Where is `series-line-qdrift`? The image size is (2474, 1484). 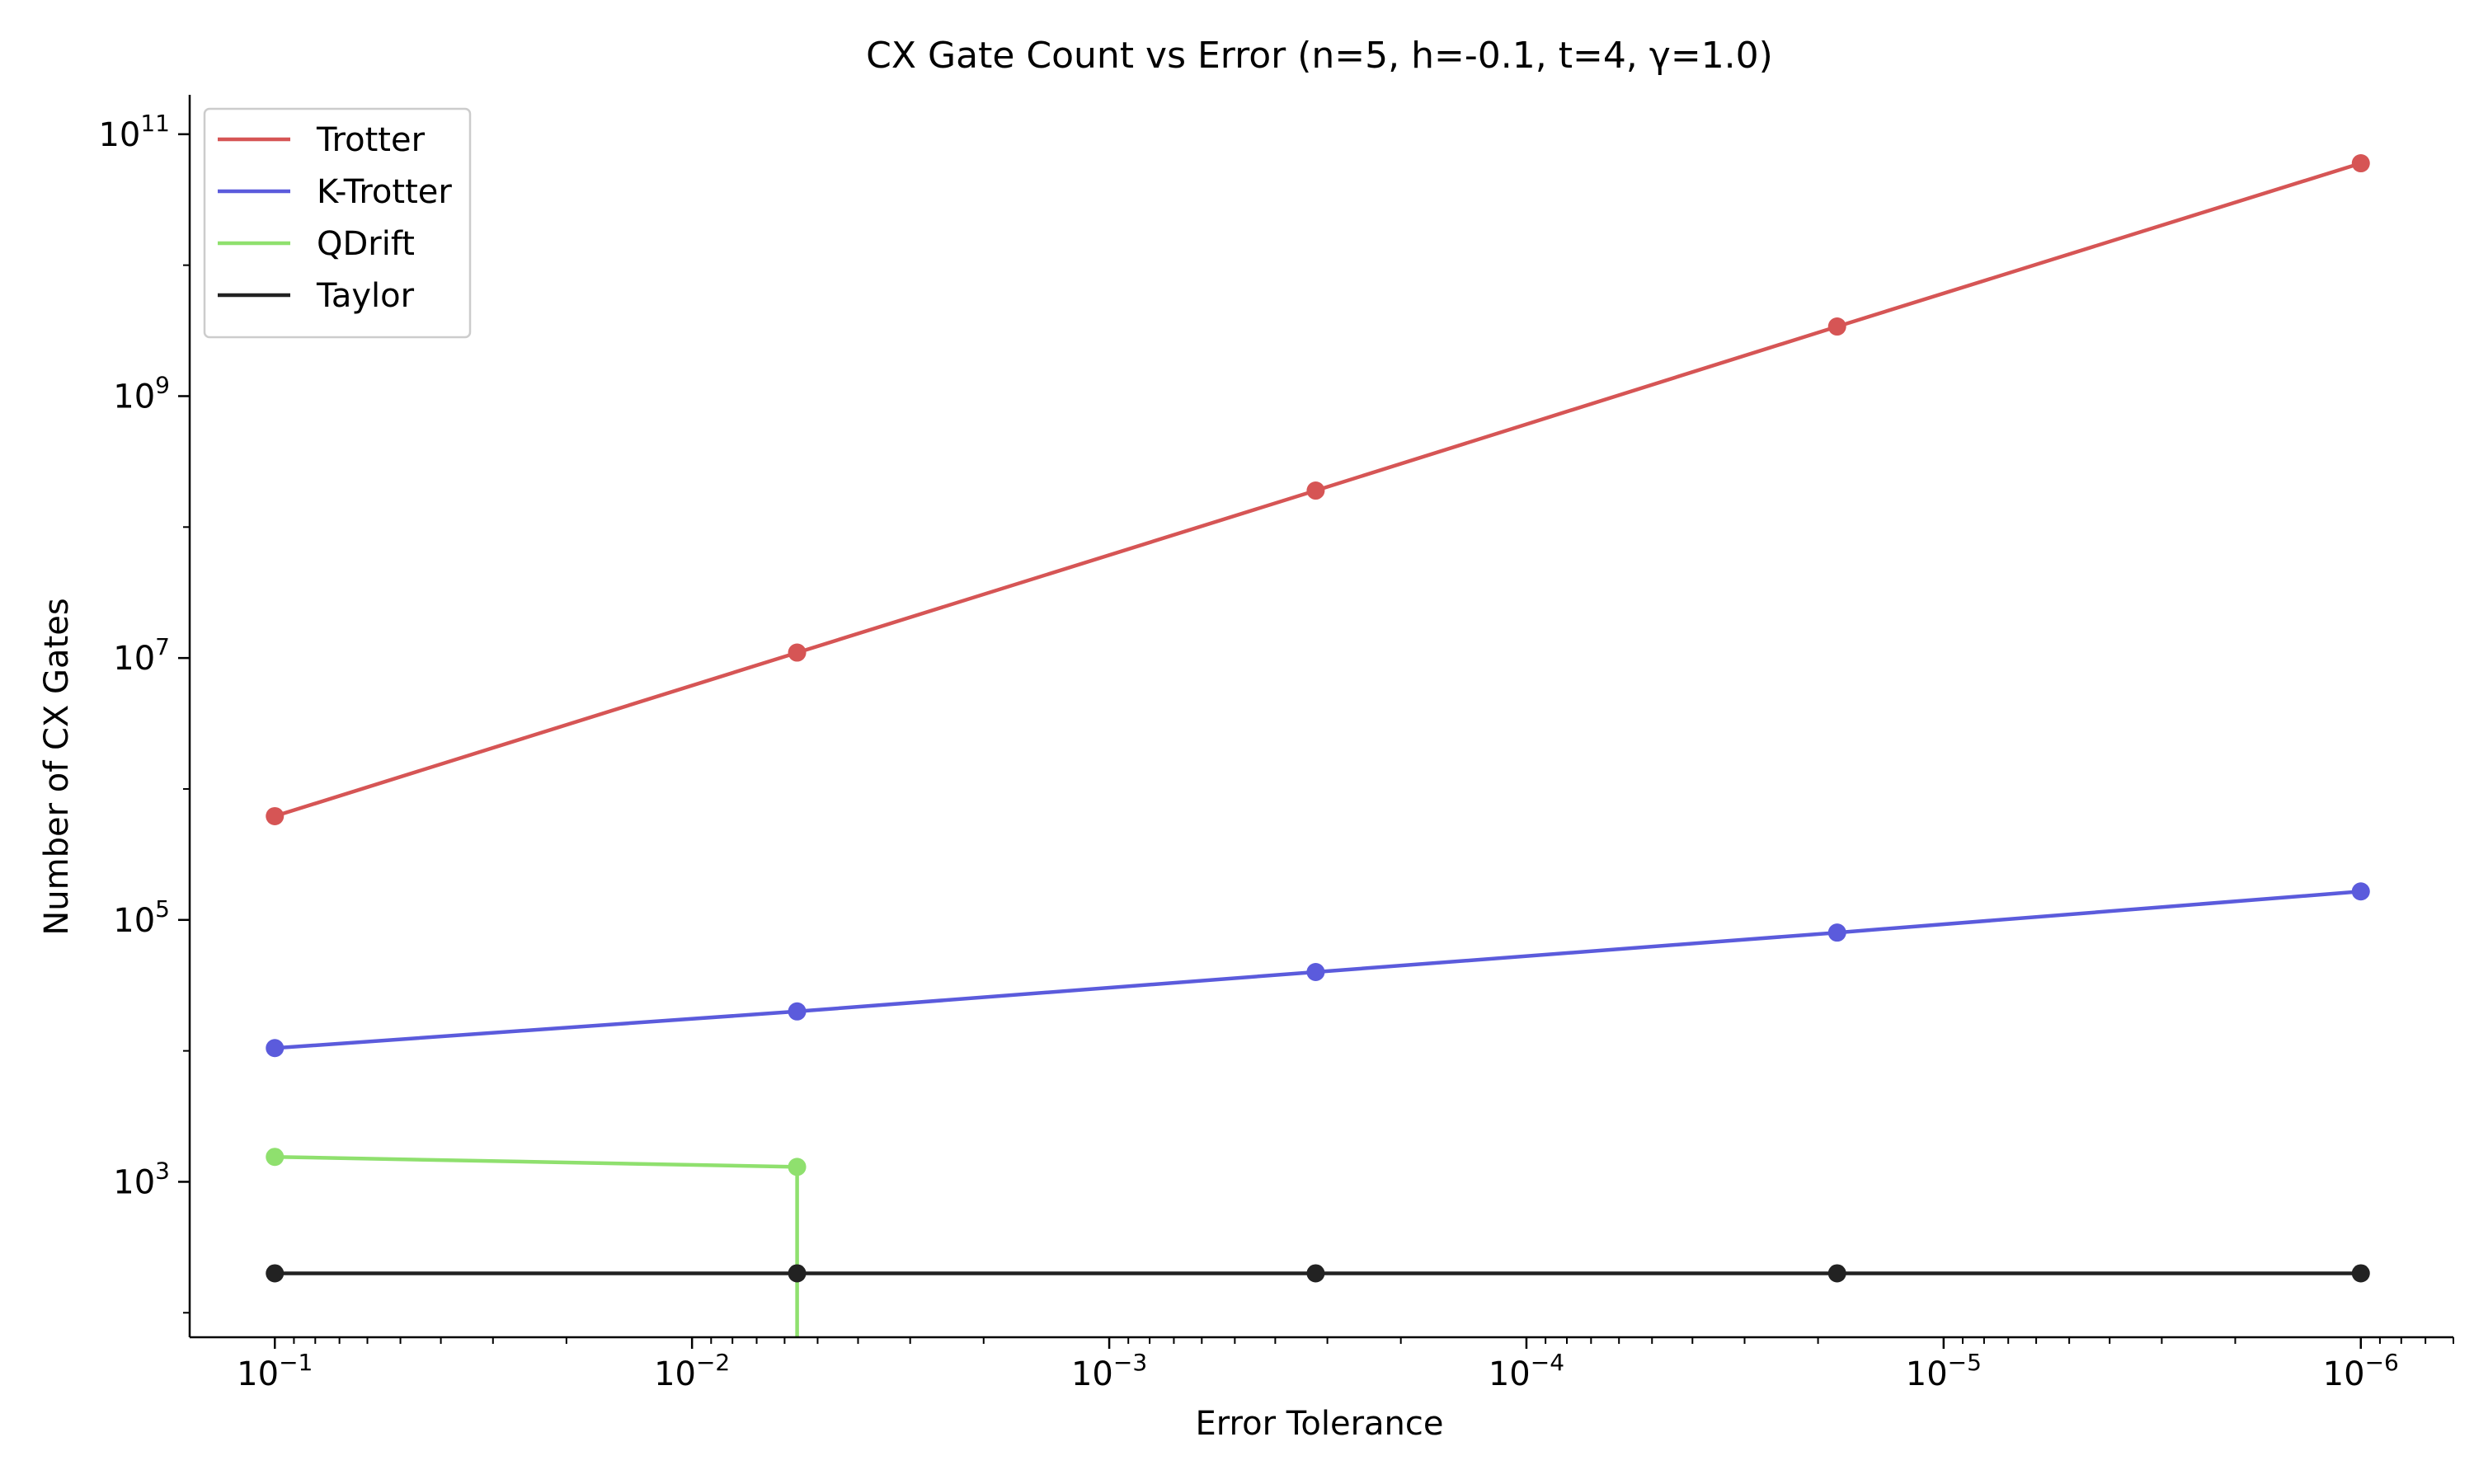 series-line-qdrift is located at coordinates (537, 1245).